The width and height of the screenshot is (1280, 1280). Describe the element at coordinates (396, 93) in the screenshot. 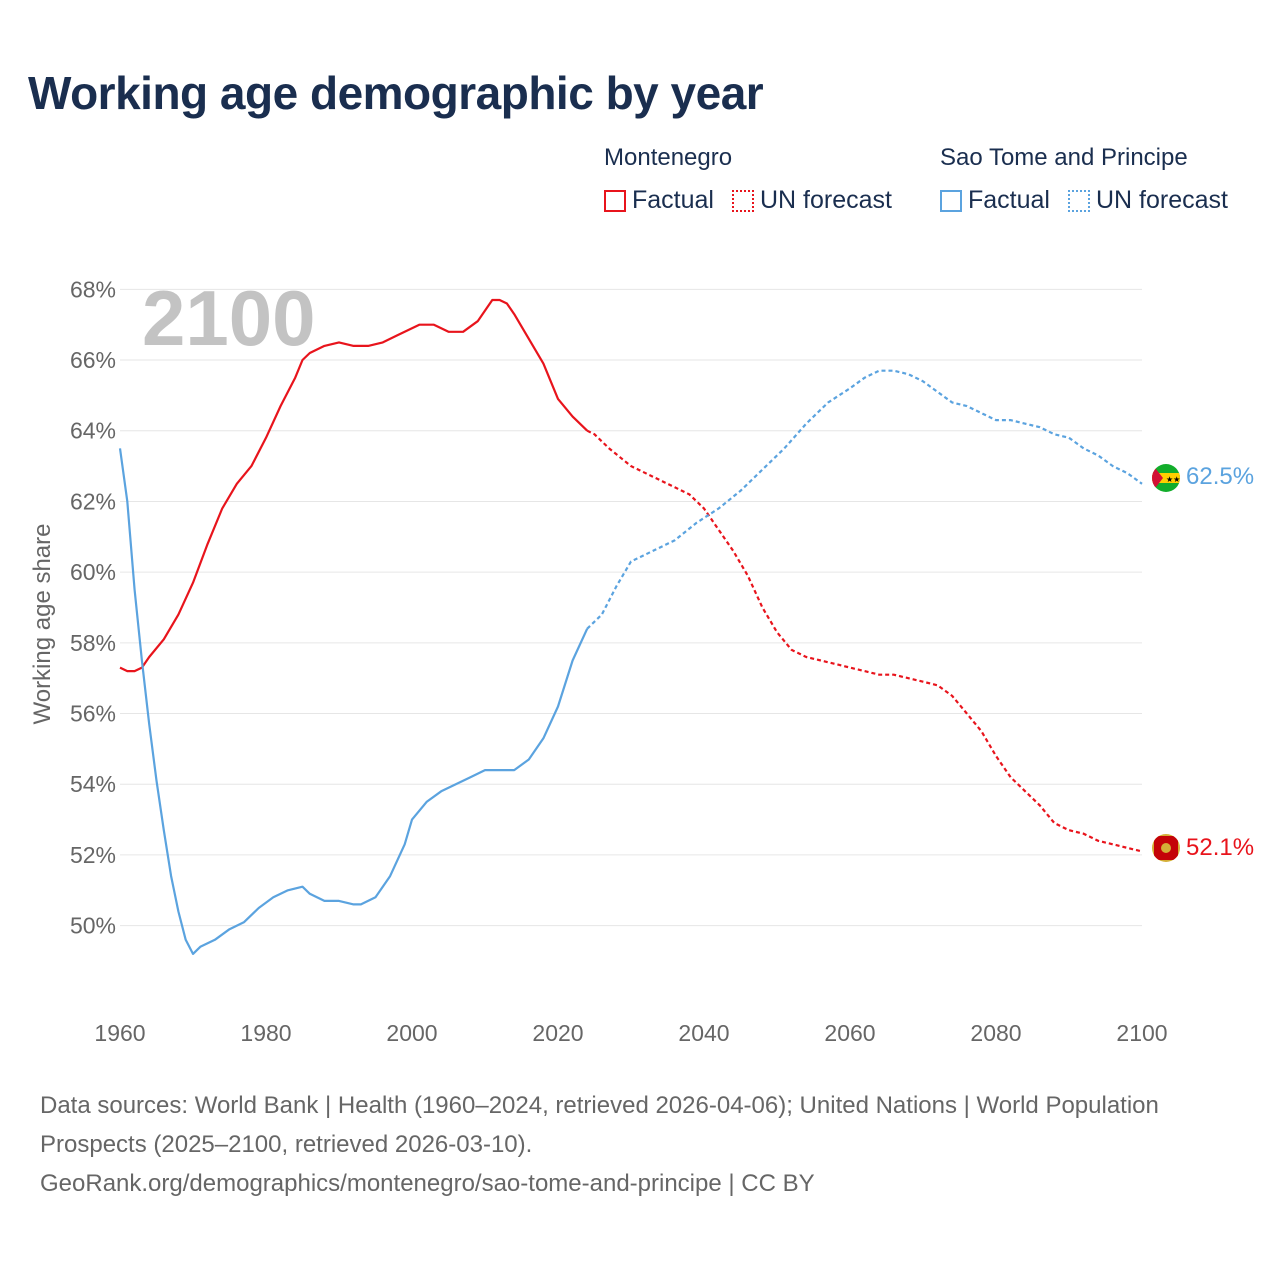

I see `chart-title: Working age demographic by year` at that location.